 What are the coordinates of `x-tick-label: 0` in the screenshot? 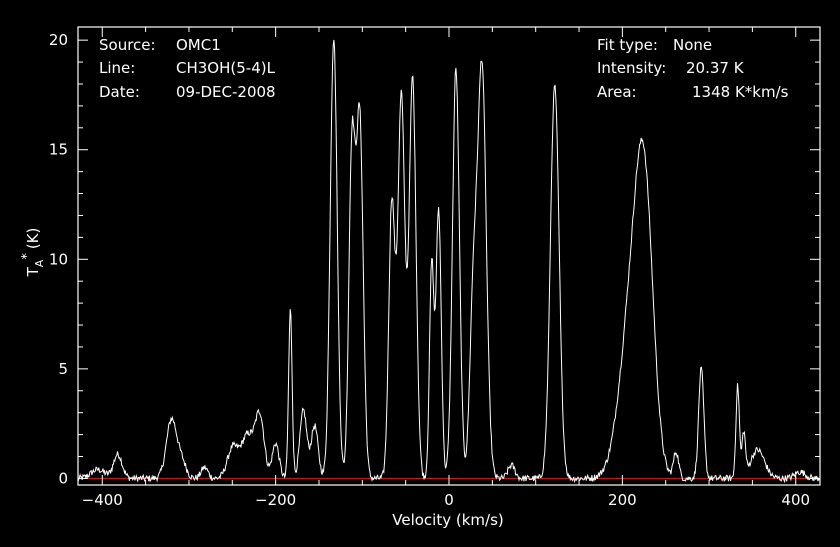 It's located at (449, 500).